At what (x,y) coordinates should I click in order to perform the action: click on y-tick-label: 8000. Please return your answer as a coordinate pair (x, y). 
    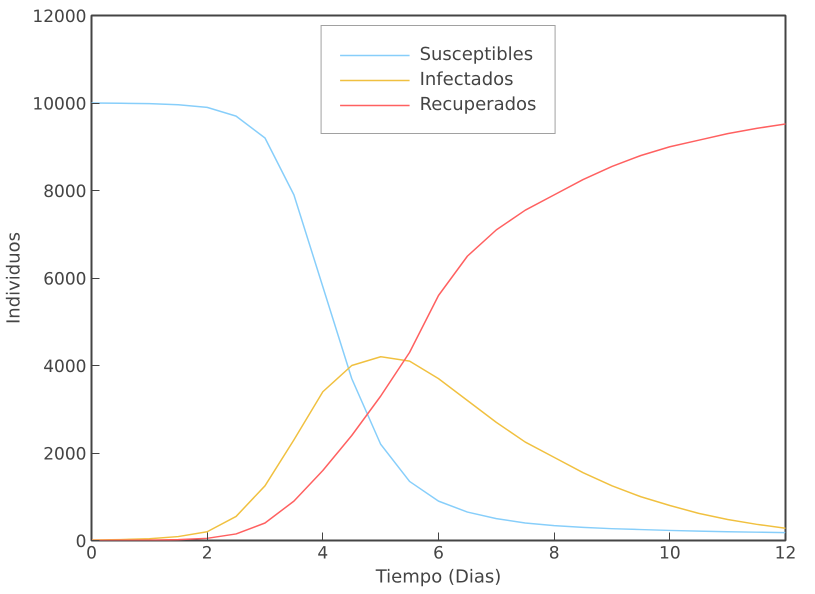
    Looking at the image, I should click on (64, 192).